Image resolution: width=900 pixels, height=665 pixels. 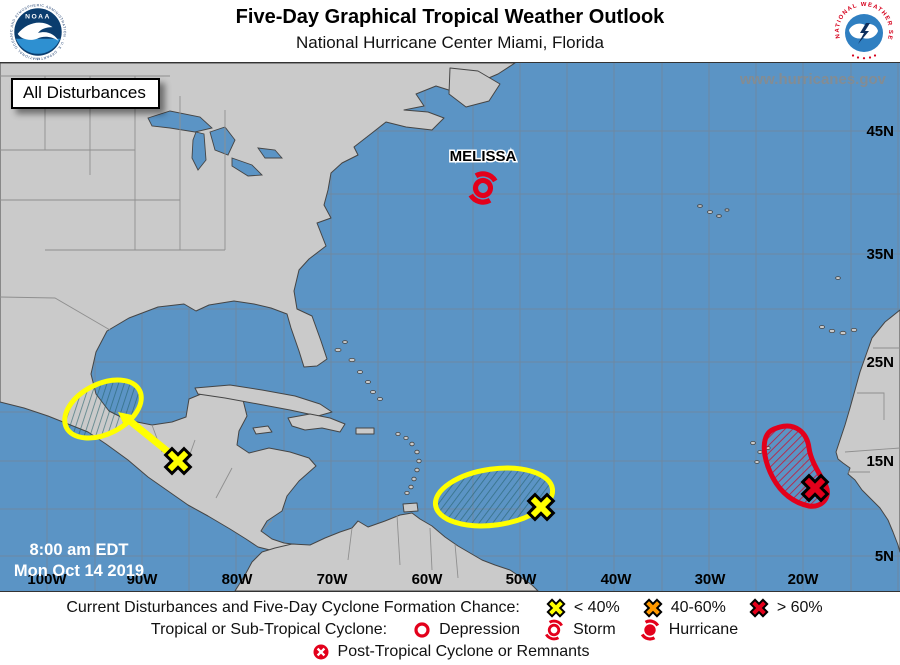 I want to click on svg-text: 60W, so click(x=428, y=579).